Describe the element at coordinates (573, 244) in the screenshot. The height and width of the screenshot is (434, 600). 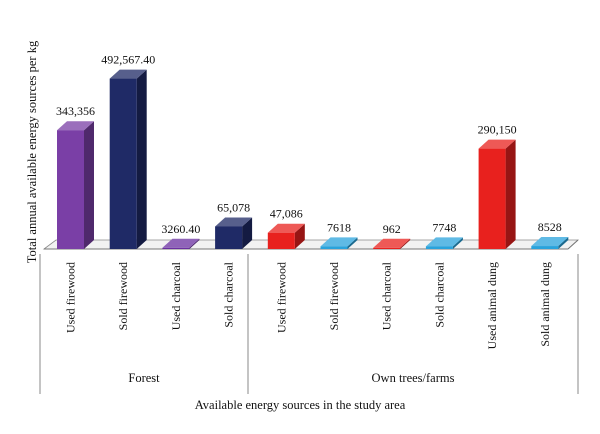
I see `floor-edge` at that location.